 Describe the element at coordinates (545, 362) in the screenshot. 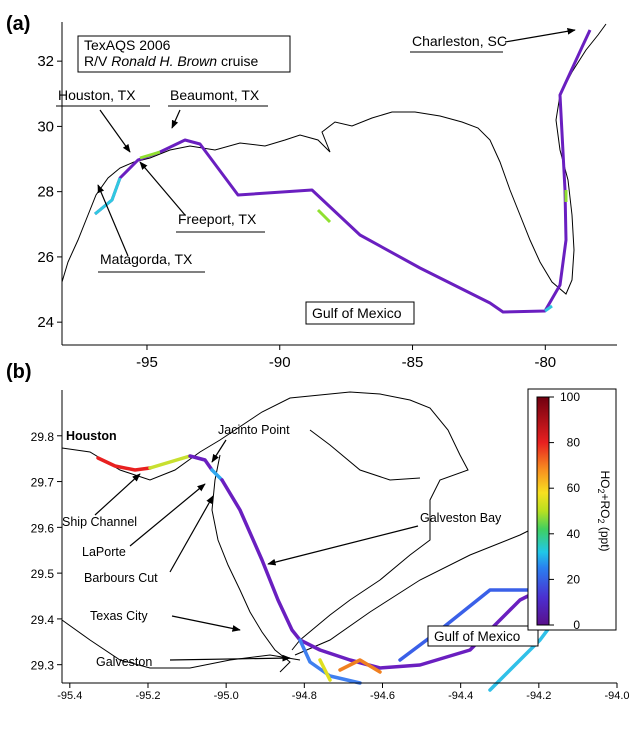

I see `x-tick-label: -80` at that location.